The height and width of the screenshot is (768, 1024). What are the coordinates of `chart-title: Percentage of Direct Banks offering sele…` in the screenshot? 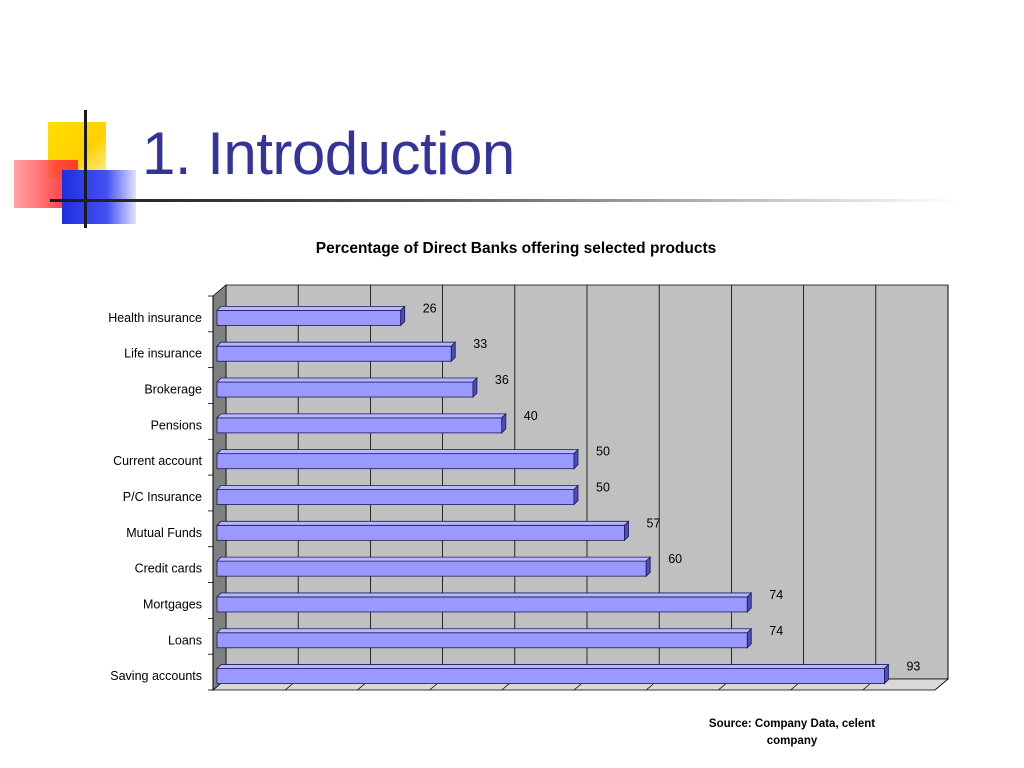 It's located at (516, 248).